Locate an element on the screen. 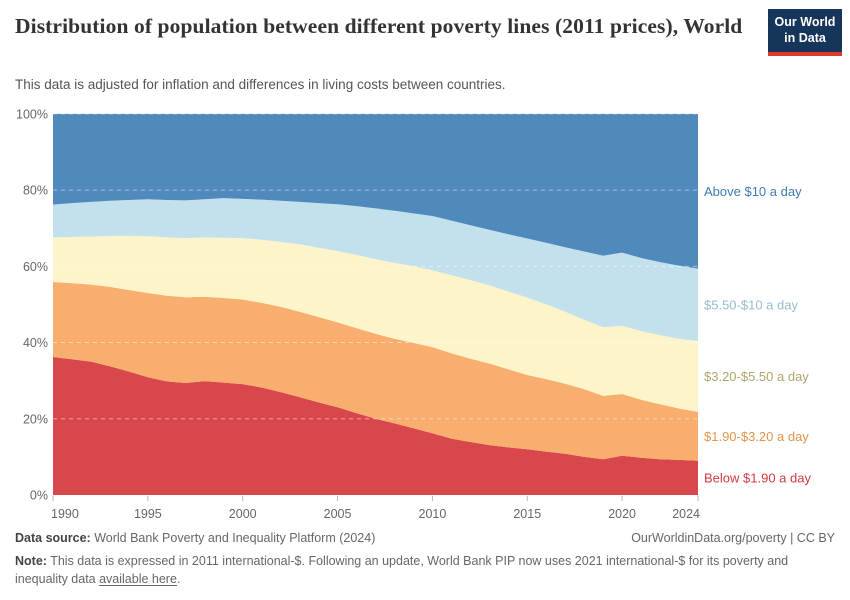  x-tick-label-2024: 2024 is located at coordinates (686, 514).